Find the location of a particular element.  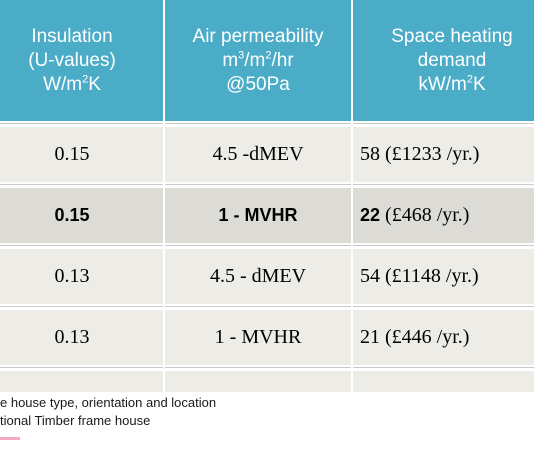

header-heating-line1: Space heating is located at coordinates (452, 36).